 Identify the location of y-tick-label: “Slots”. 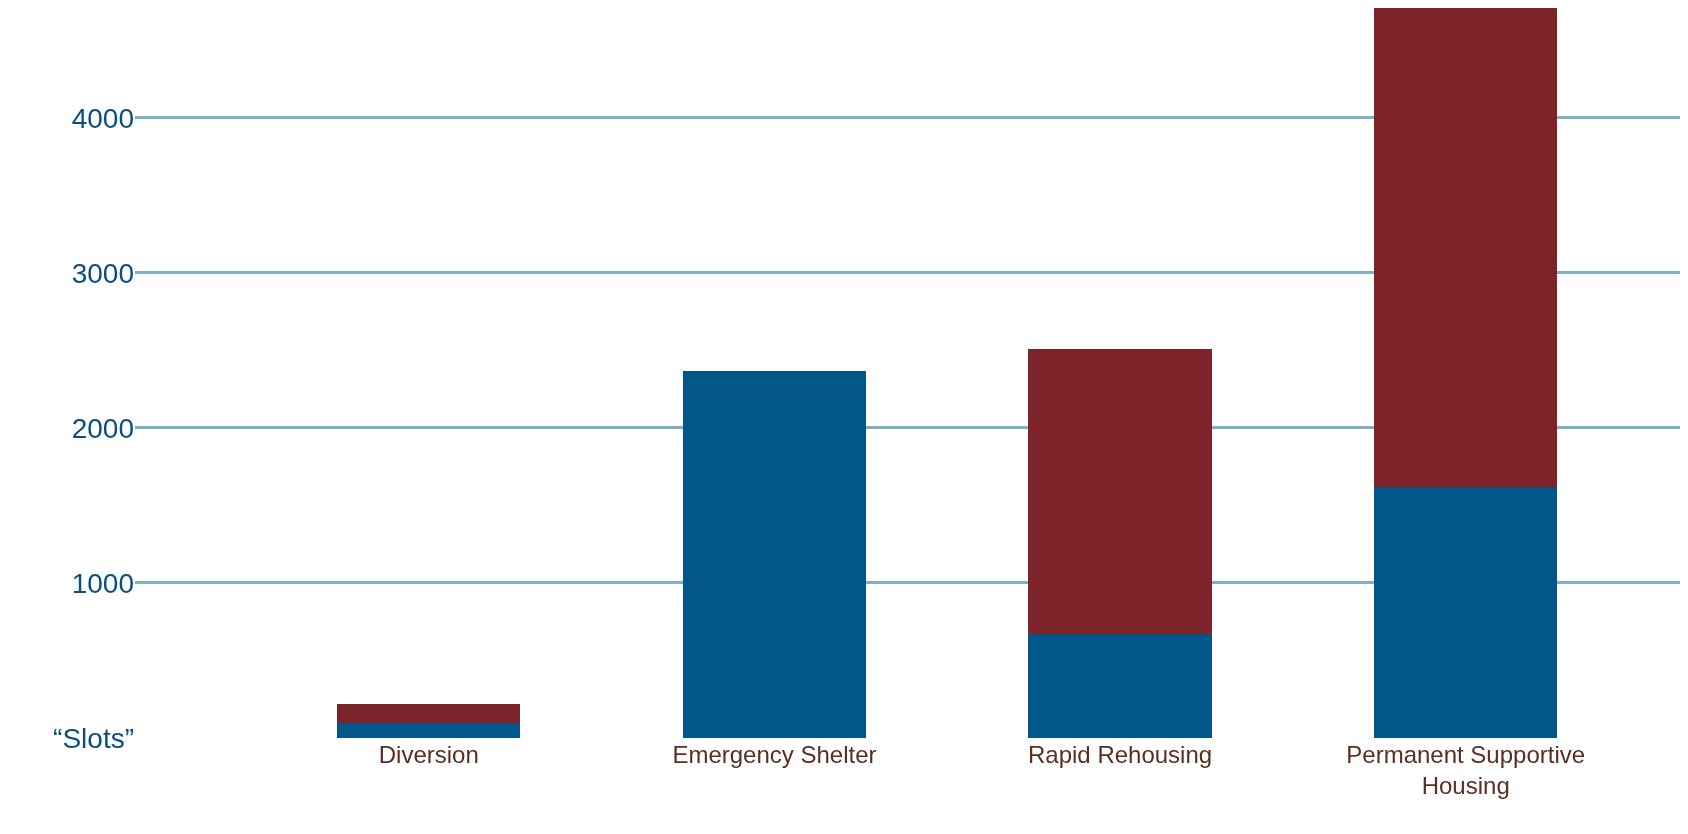
(93, 738).